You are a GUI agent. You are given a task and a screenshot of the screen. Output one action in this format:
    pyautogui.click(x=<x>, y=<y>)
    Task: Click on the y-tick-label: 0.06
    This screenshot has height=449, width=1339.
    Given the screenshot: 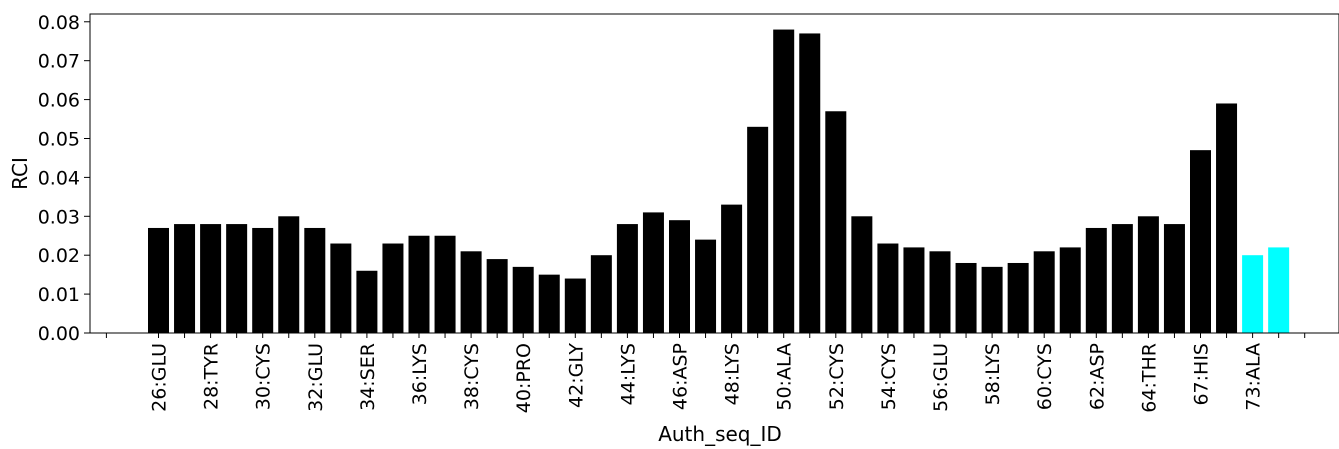 What is the action you would take?
    pyautogui.click(x=59, y=101)
    